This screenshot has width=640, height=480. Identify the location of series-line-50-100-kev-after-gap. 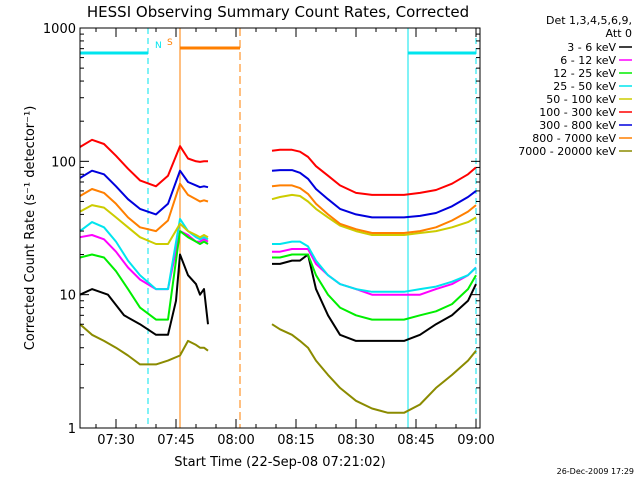
(374, 214).